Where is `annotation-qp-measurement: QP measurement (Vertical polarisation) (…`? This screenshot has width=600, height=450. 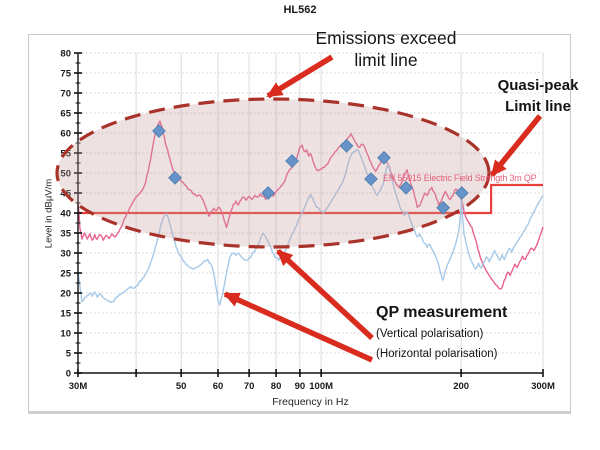 annotation-qp-measurement: QP measurement (Vertical polarisation) (… is located at coordinates (466, 334).